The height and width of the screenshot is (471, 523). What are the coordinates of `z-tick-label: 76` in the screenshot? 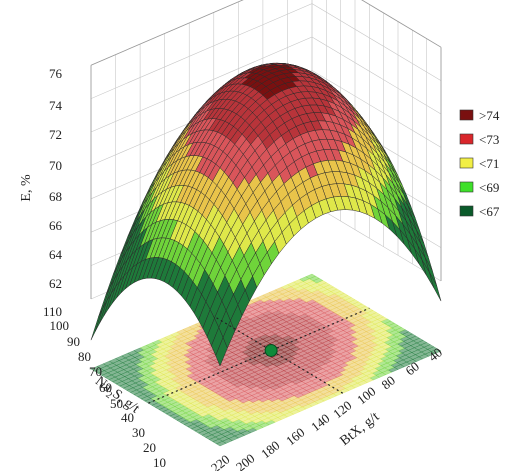 It's located at (56, 73).